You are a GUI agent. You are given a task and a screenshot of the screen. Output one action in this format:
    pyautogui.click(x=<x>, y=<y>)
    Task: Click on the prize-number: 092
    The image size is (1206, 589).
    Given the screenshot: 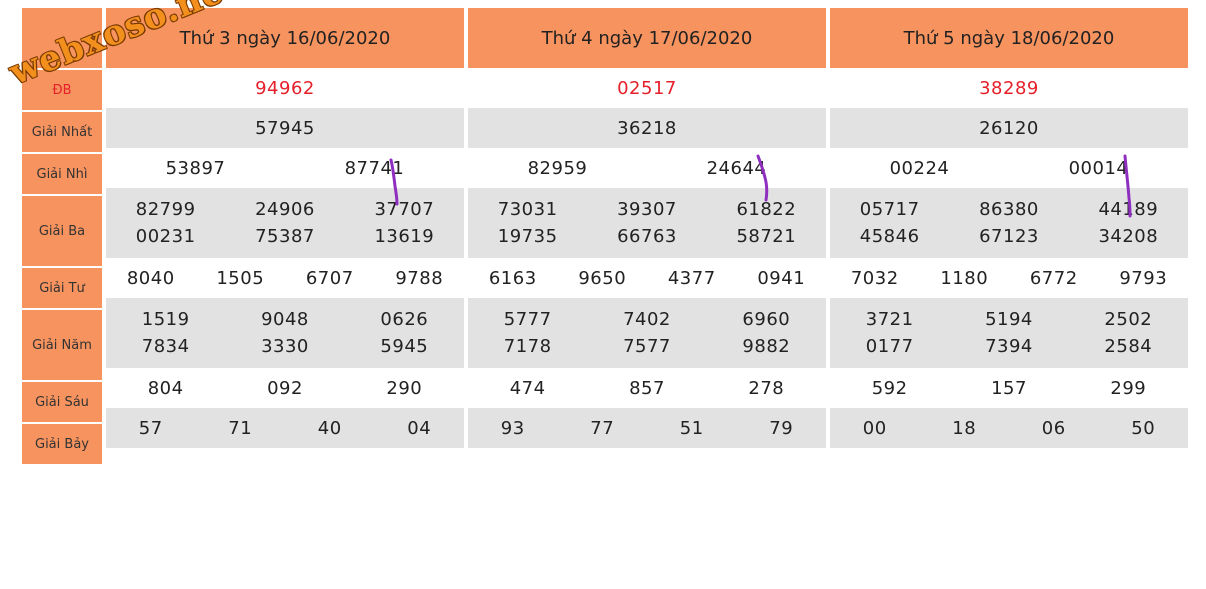 What is the action you would take?
    pyautogui.click(x=285, y=388)
    